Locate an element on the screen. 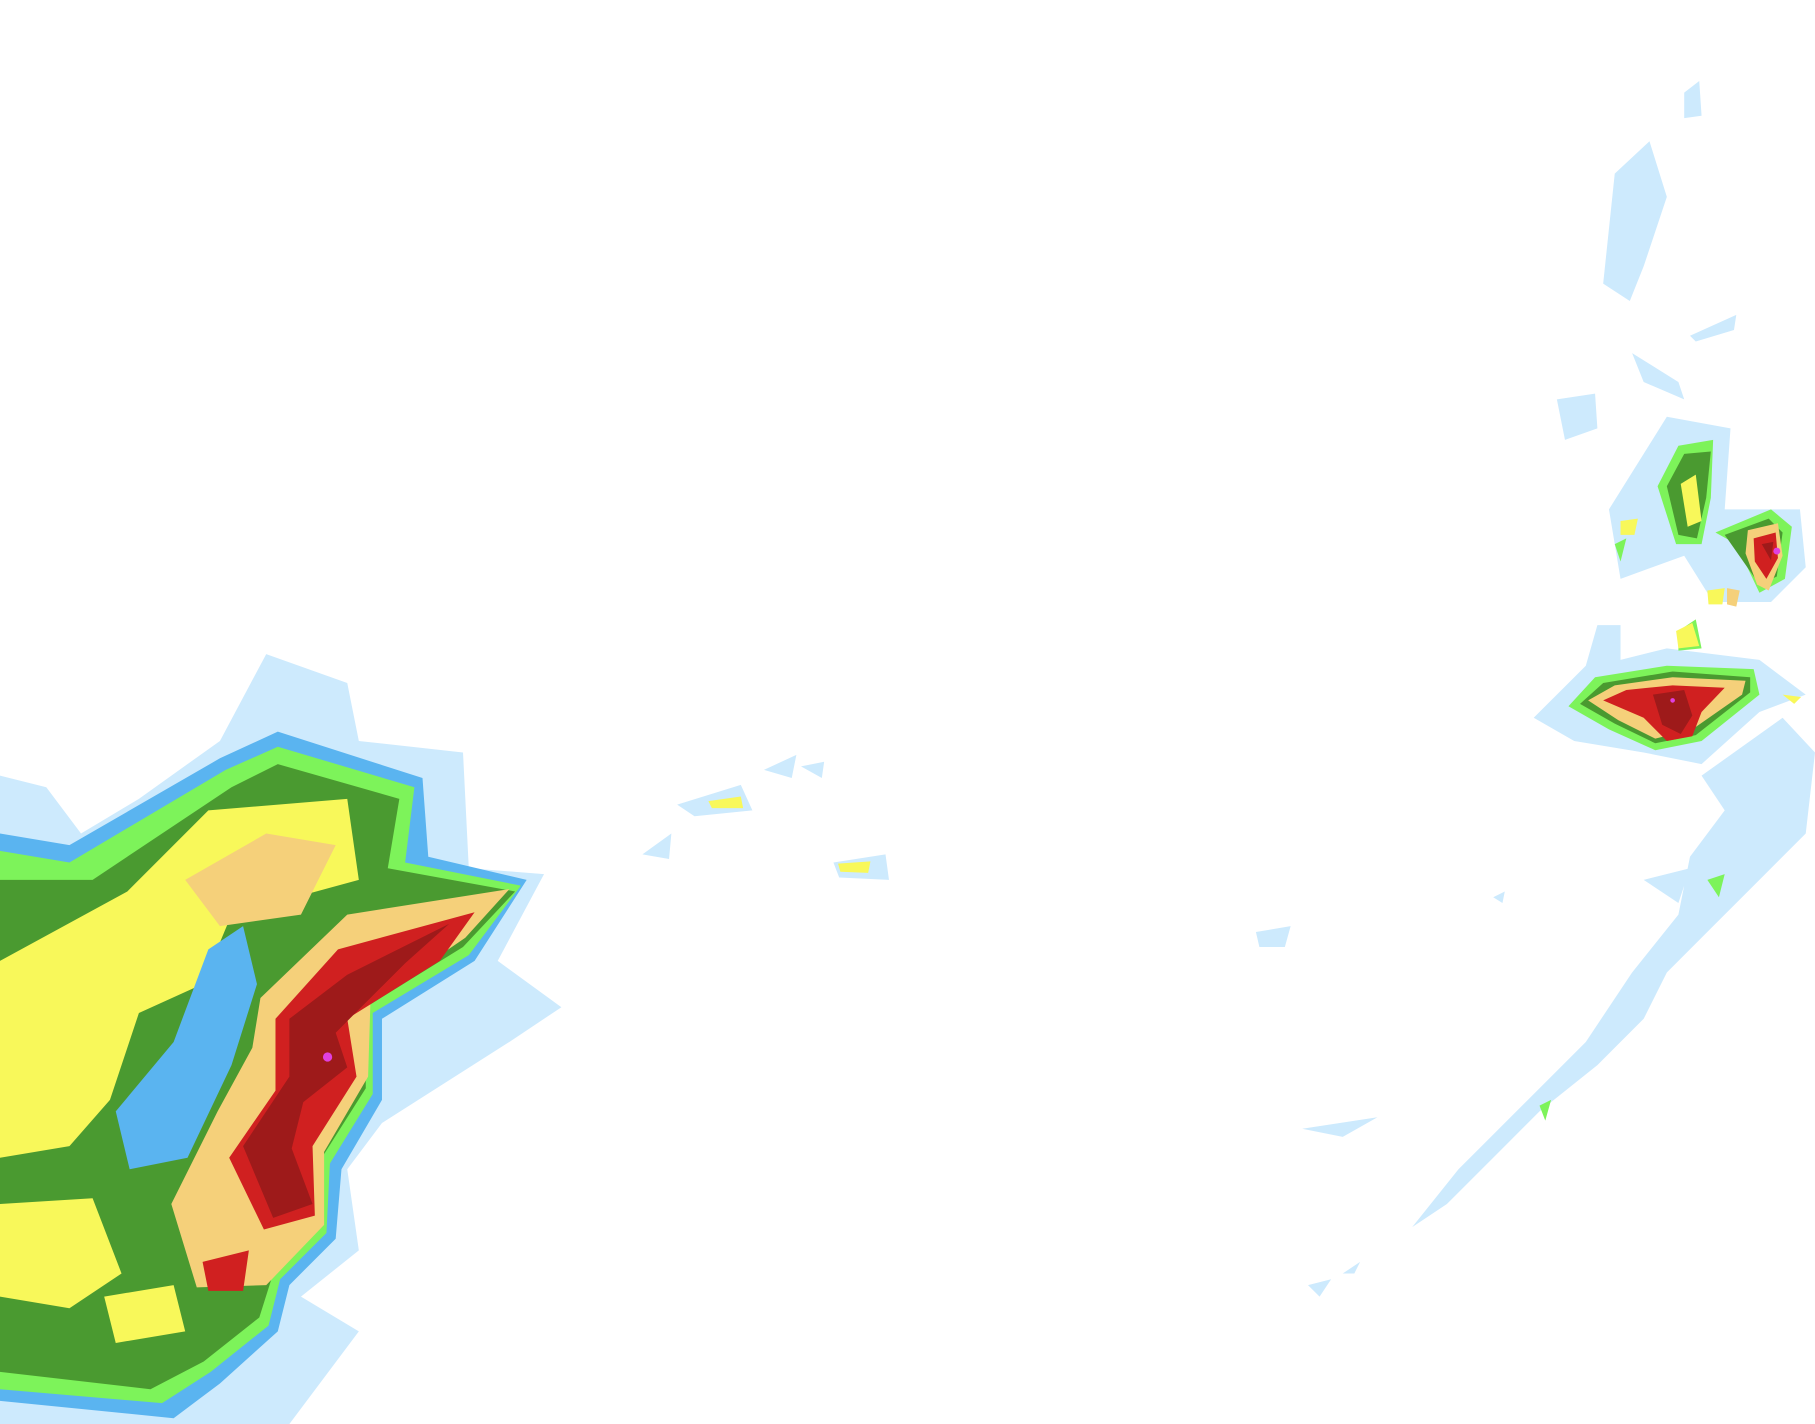 This screenshot has width=1815, height=1424. heavy-rain-area is located at coordinates (1685, 631).